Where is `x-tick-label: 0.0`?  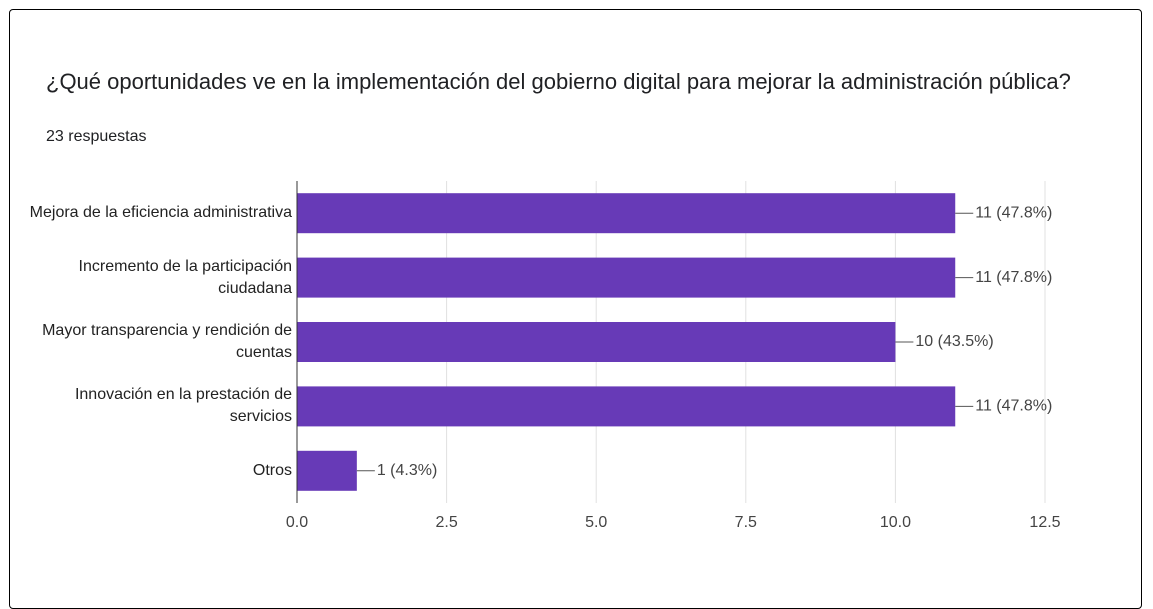
x-tick-label: 0.0 is located at coordinates (297, 522).